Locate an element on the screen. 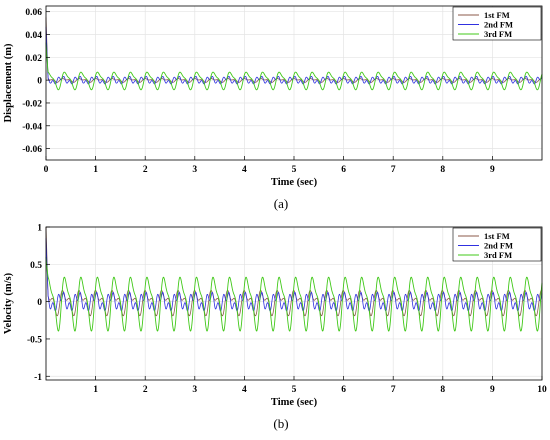 The image size is (550, 440). displacement-legend-label: 1st FM is located at coordinates (497, 15).